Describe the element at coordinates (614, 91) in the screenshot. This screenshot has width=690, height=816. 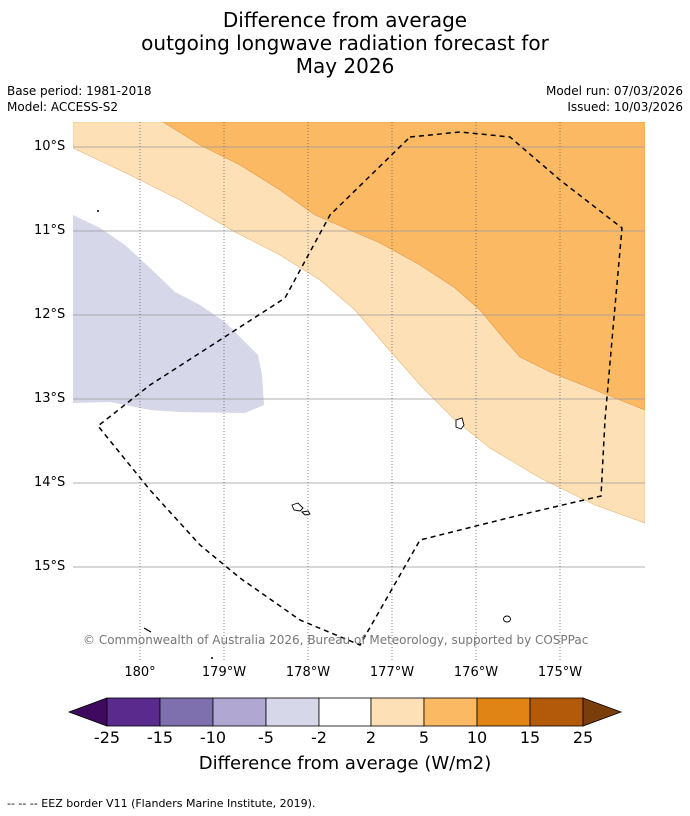
I see `model-run: Model run: 07/03/2026` at that location.